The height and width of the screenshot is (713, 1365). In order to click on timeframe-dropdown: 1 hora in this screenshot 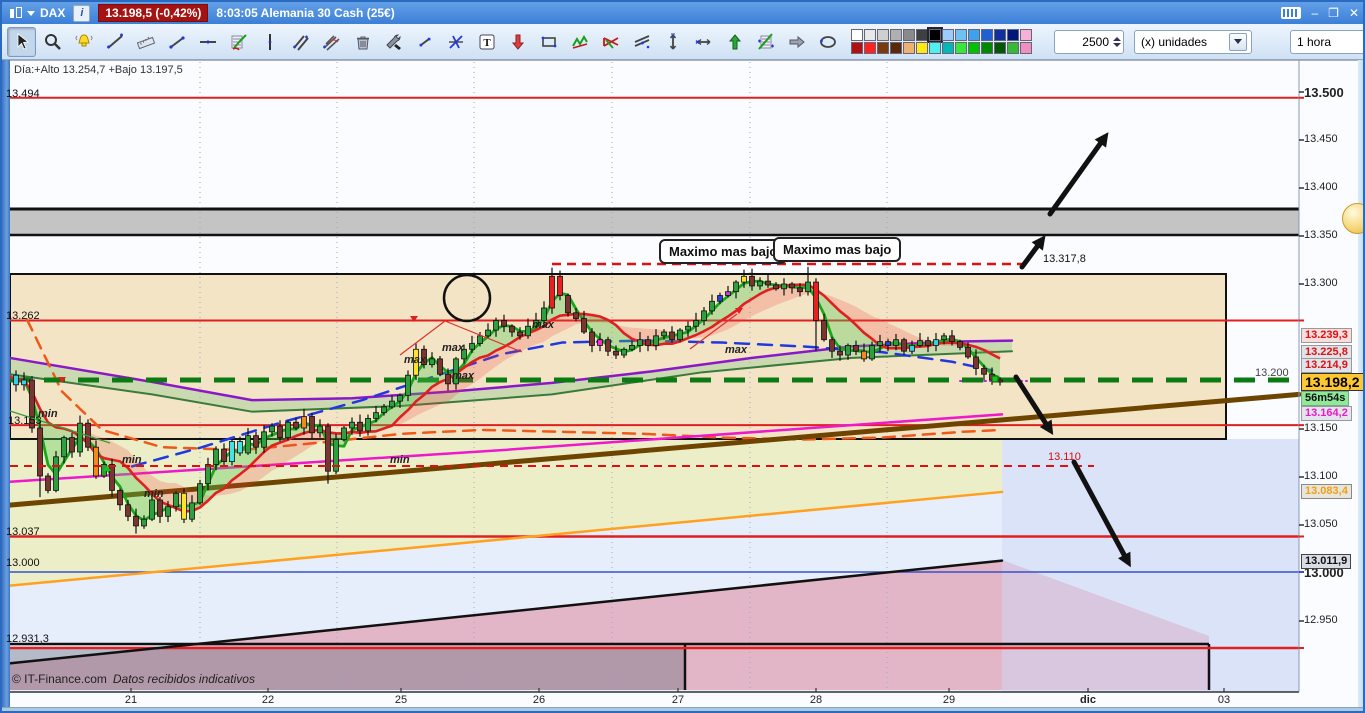, I will do `click(1326, 41)`.